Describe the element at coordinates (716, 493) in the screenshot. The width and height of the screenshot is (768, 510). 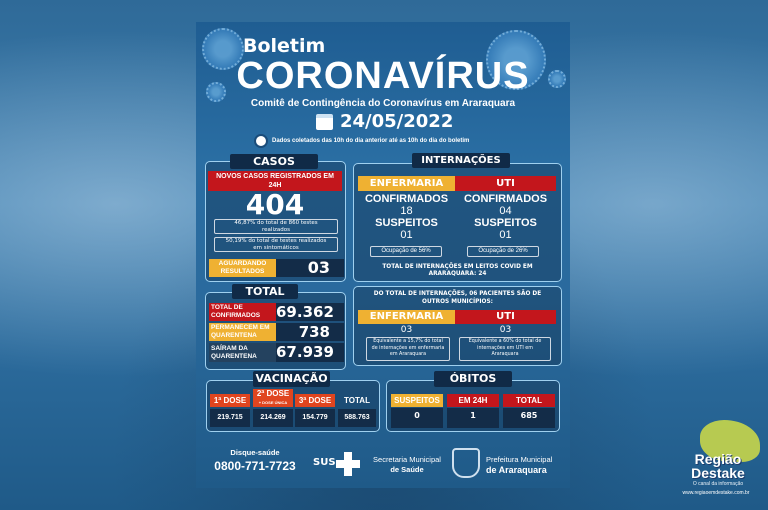
I see `watermark-url: www.regiaoemdestake.com.br` at that location.